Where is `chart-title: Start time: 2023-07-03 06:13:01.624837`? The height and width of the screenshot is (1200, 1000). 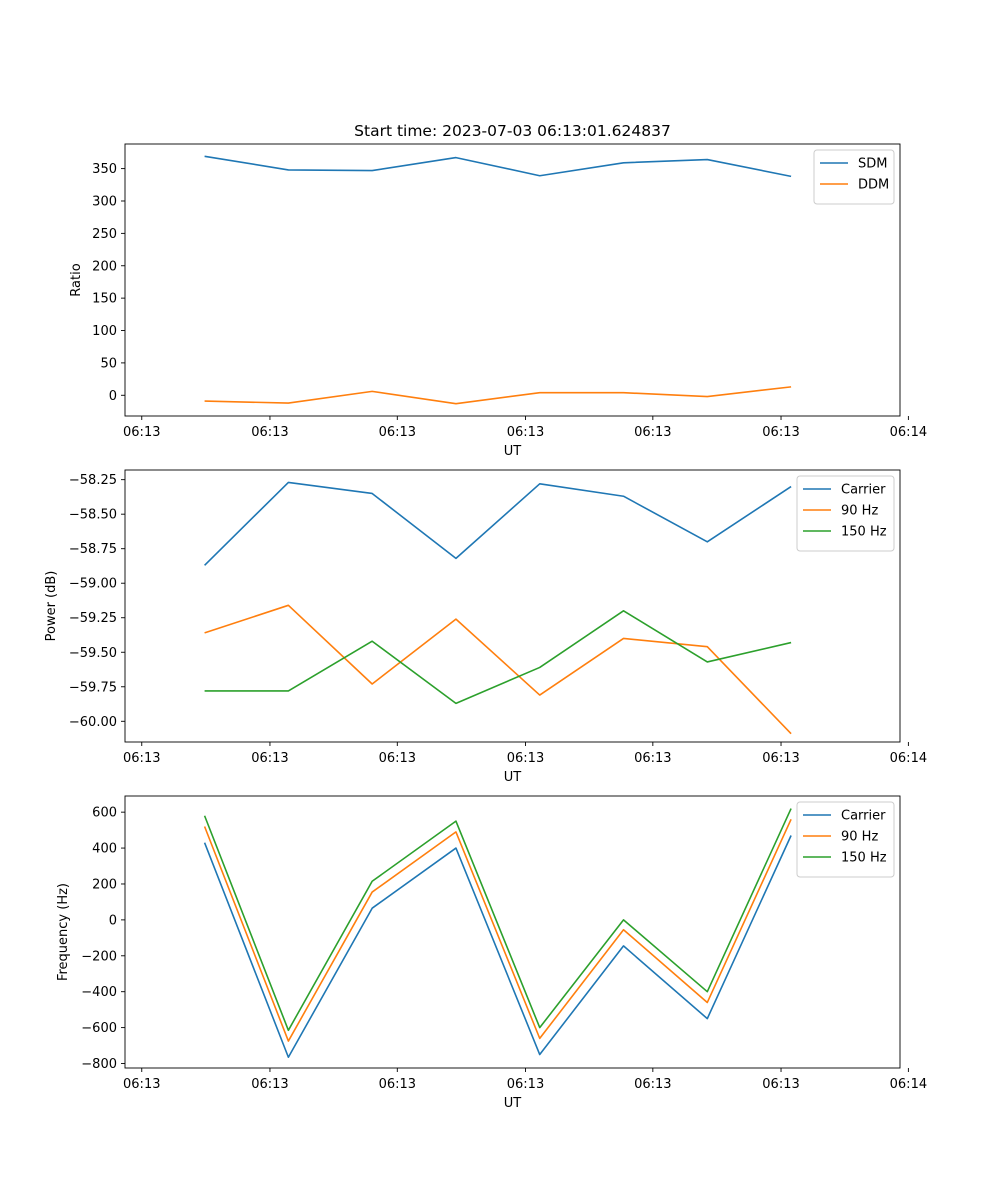 chart-title: Start time: 2023-07-03 06:13:01.624837 is located at coordinates (512, 131).